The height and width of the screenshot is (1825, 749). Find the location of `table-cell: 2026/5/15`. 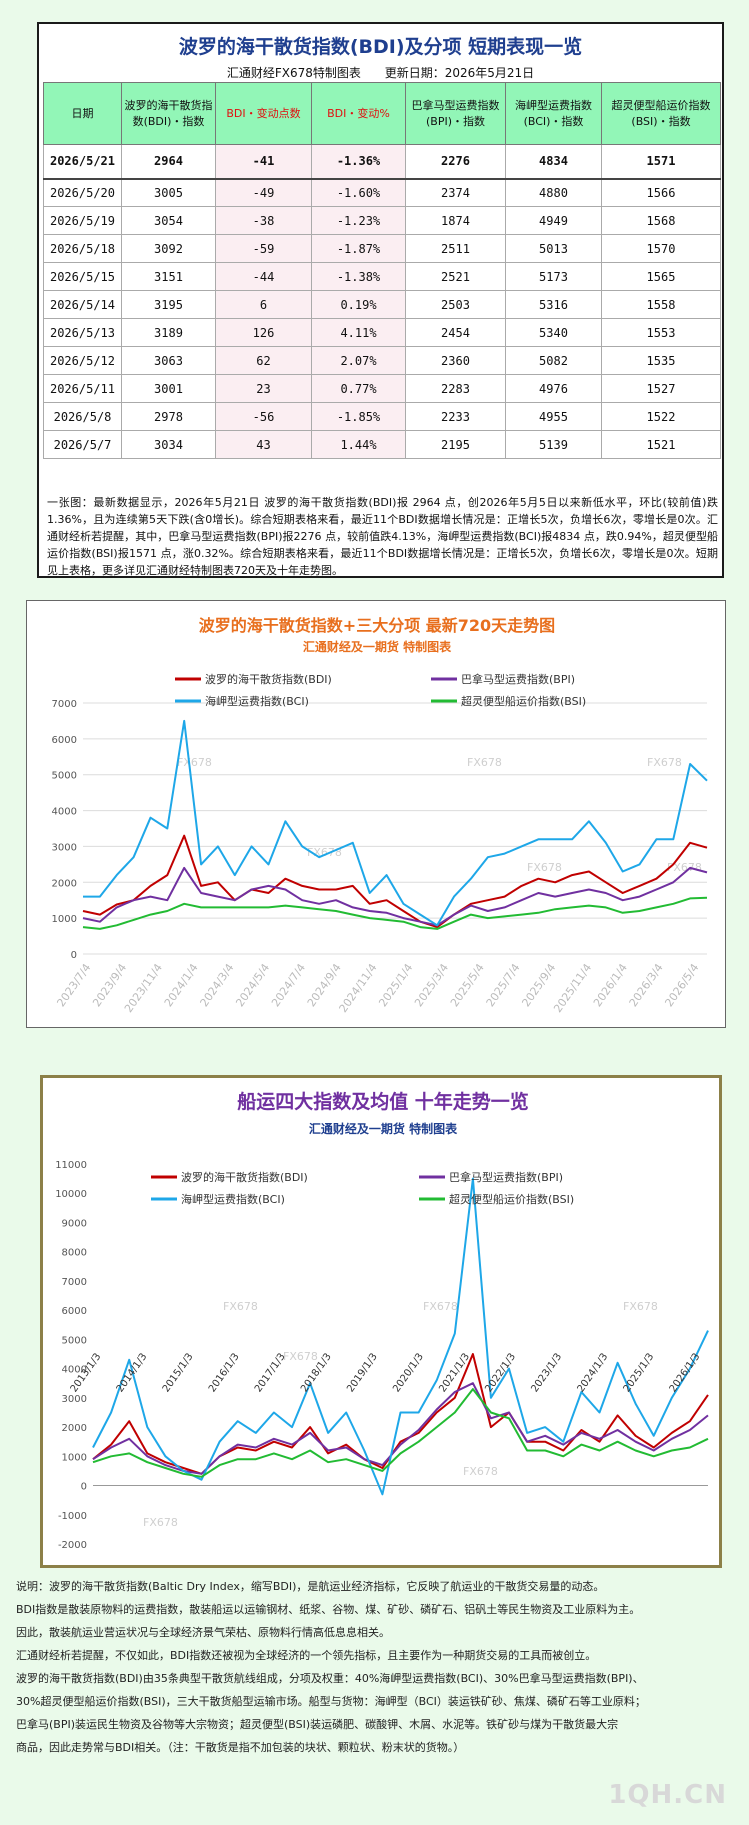

table-cell: 2026/5/15 is located at coordinates (82, 276).